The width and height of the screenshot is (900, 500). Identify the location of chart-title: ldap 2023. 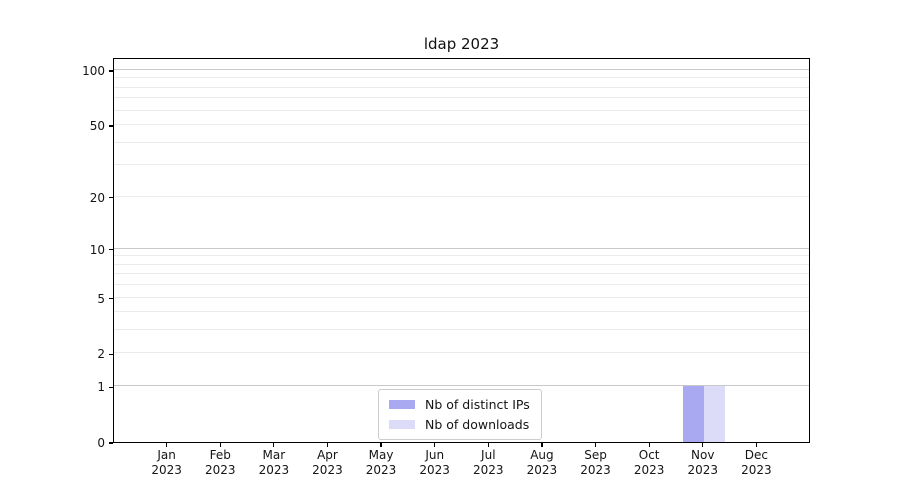
(461, 44).